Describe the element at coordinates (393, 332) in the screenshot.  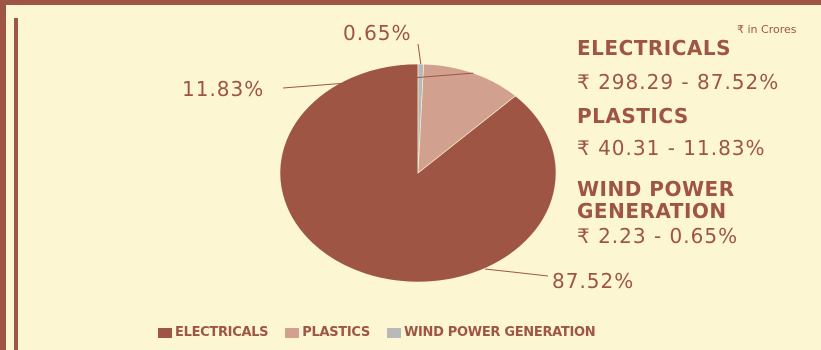
I see `legend-swatch-wind` at that location.